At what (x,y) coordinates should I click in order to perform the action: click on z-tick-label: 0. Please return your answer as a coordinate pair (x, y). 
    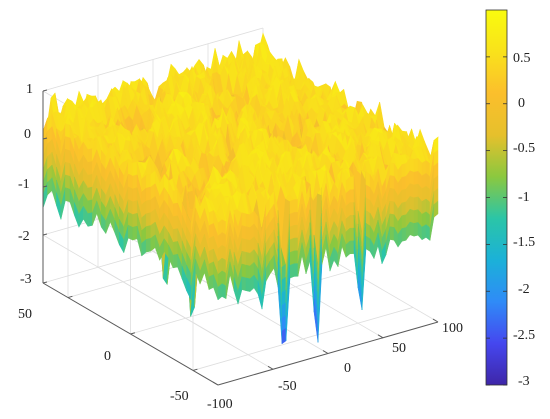
    Looking at the image, I should click on (27, 134).